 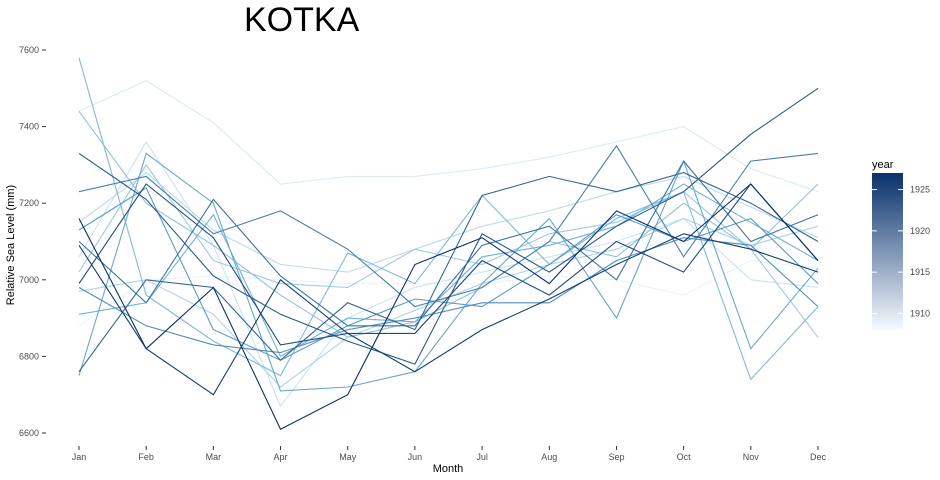 I want to click on colorbar, so click(x=887, y=251).